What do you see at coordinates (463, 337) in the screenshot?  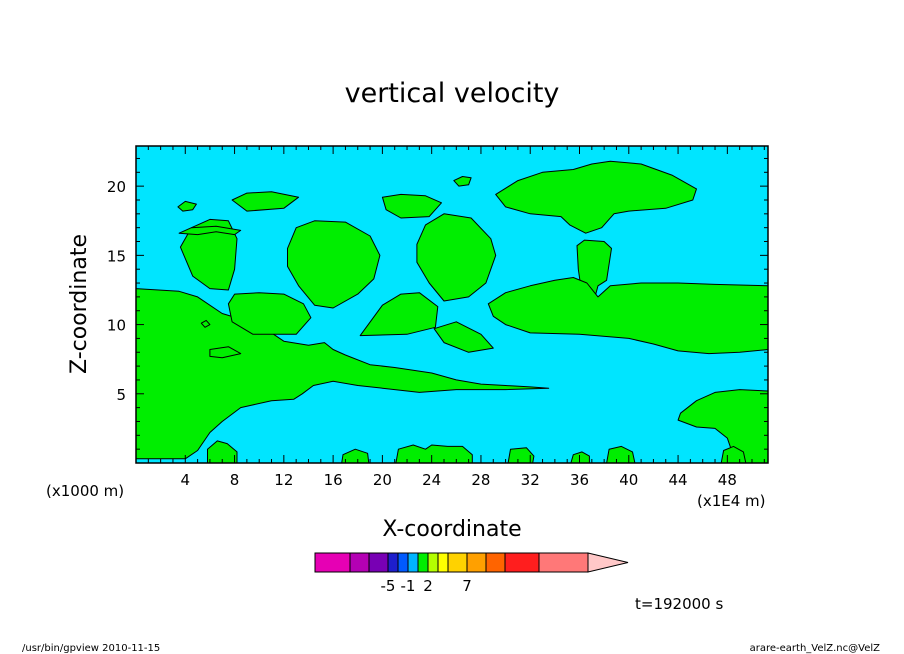 I see `region-center-right-lump` at bounding box center [463, 337].